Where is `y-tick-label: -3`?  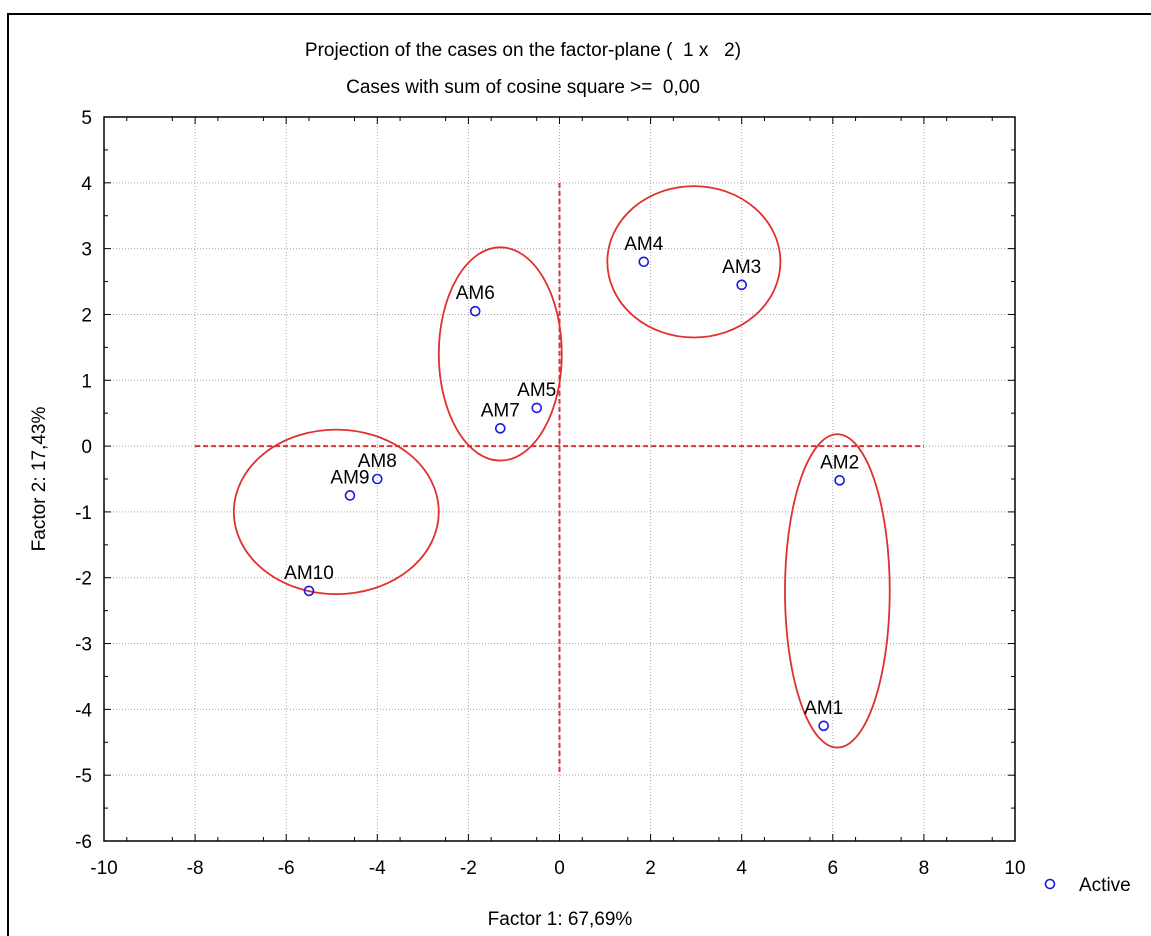 y-tick-label: -3 is located at coordinates (83, 645).